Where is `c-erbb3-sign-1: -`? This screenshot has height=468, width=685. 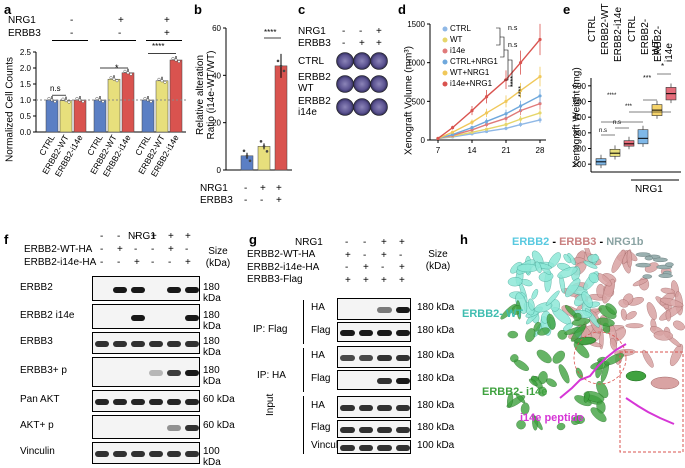
c-erbb3-sign-1: - is located at coordinates (344, 43).